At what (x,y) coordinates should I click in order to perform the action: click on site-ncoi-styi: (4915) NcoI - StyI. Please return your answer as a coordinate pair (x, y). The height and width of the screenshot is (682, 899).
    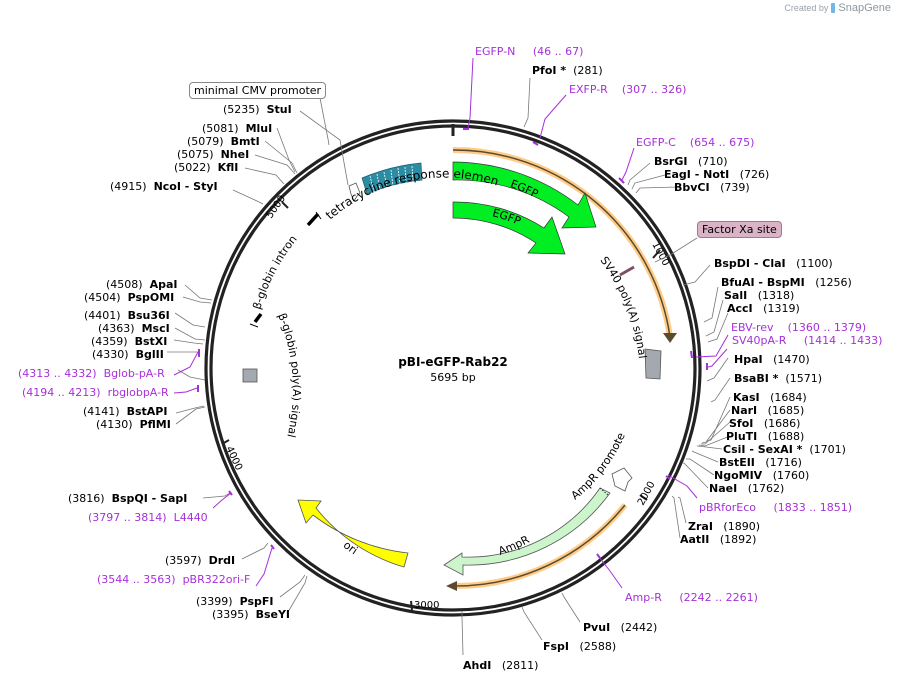
    Looking at the image, I should click on (164, 186).